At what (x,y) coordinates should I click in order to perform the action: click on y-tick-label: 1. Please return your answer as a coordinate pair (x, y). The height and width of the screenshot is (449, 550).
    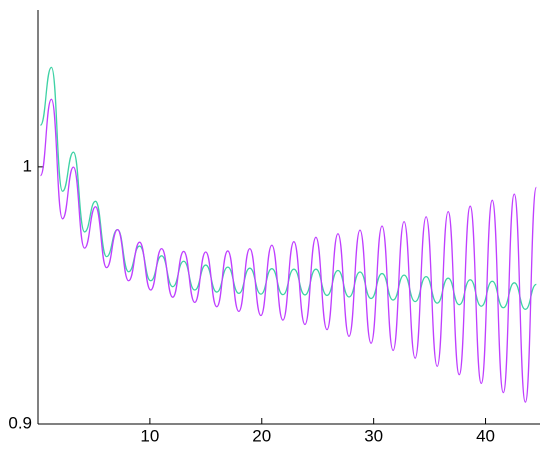
    Looking at the image, I should click on (27, 165).